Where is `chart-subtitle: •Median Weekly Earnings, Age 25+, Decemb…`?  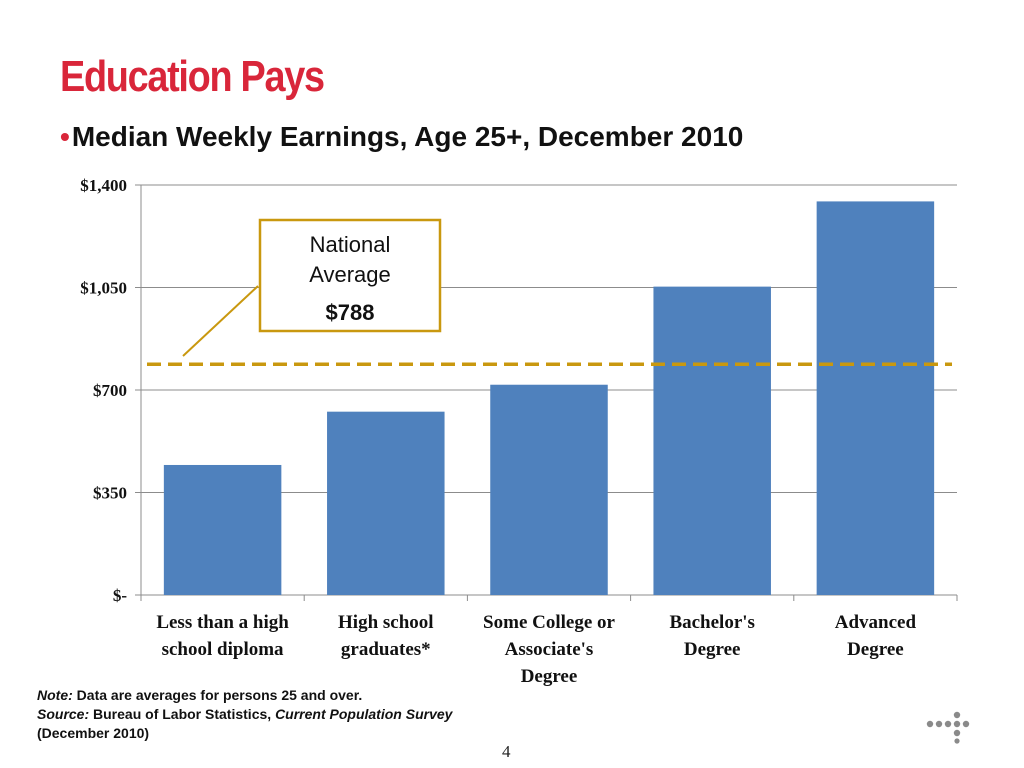 chart-subtitle: •Median Weekly Earnings, Age 25+, Decemb… is located at coordinates (401, 137).